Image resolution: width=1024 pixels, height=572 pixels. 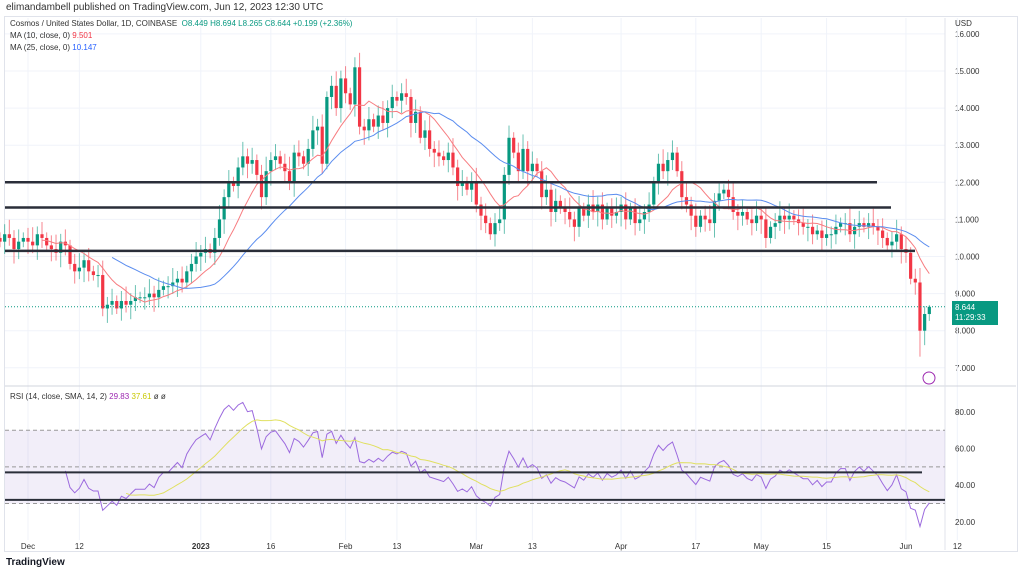 I want to click on rsi-ma-line, so click(x=527, y=457).